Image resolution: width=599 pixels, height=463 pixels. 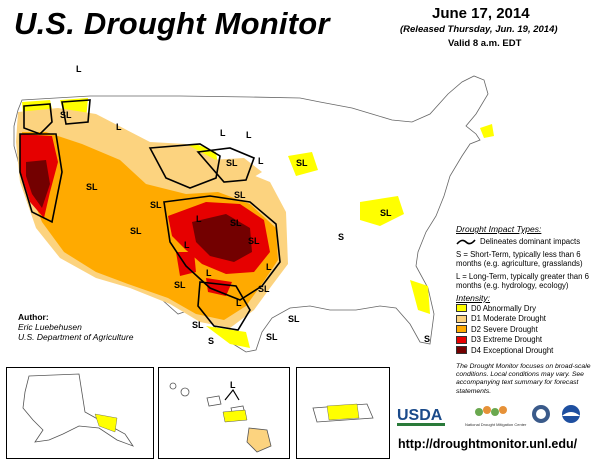 I want to click on valid-time: Valid 8 a.m. EDT, so click(x=485, y=43).